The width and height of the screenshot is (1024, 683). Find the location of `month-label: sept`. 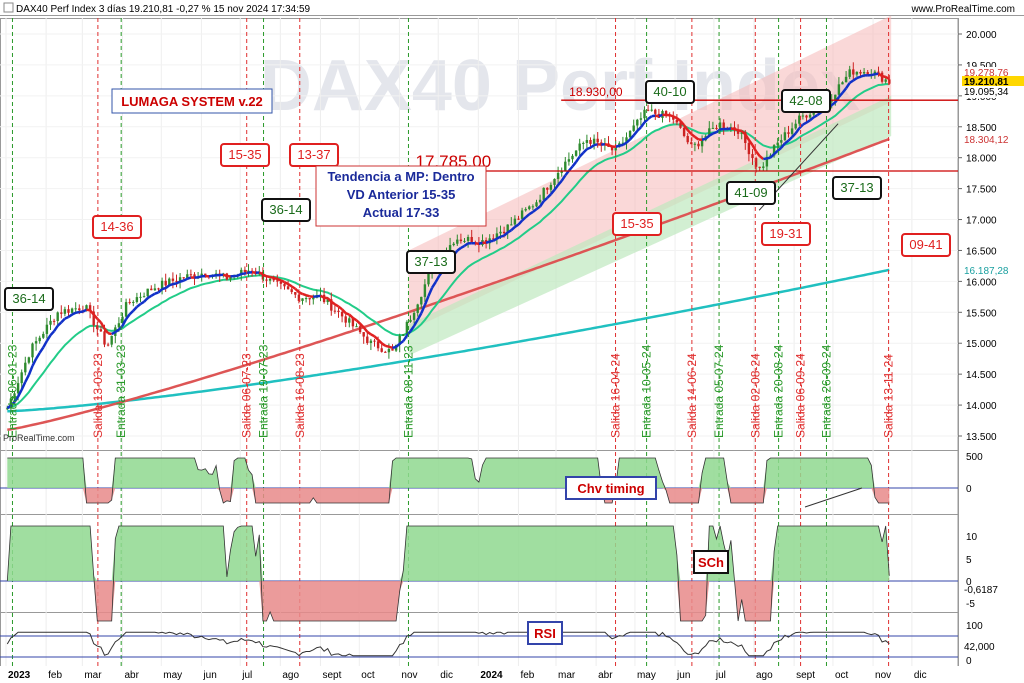

month-label: sept is located at coordinates (805, 675).